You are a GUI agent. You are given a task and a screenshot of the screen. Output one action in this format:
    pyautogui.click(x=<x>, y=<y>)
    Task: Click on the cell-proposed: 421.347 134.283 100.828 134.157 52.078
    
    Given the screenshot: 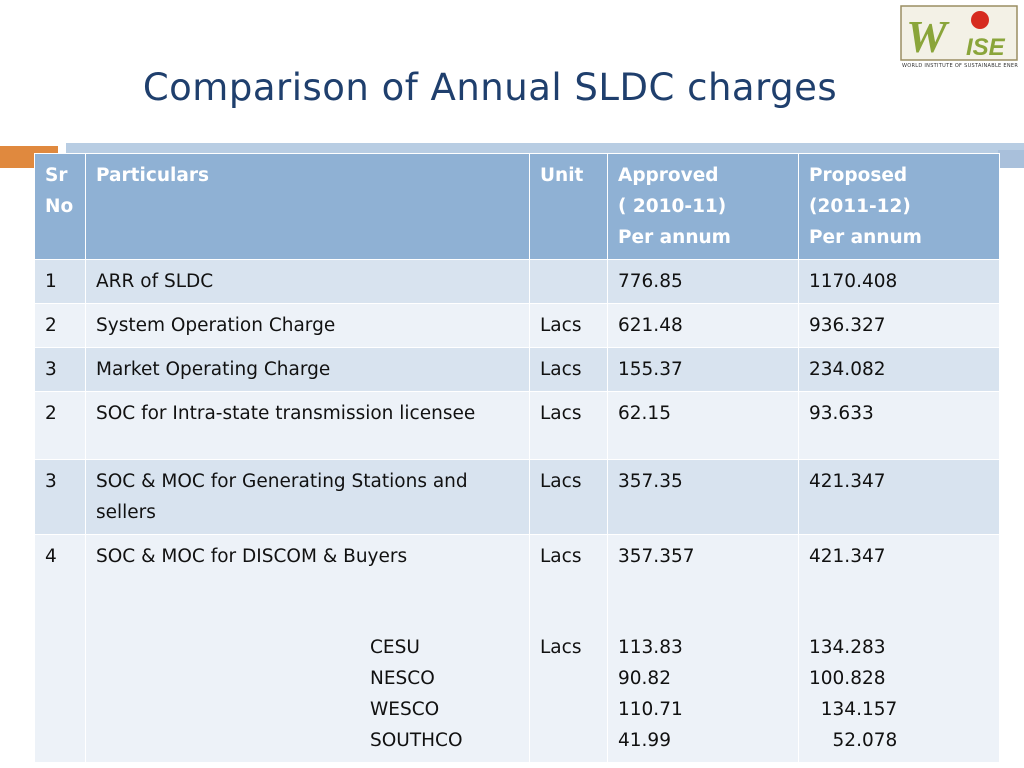 What is the action you would take?
    pyautogui.click(x=899, y=648)
    